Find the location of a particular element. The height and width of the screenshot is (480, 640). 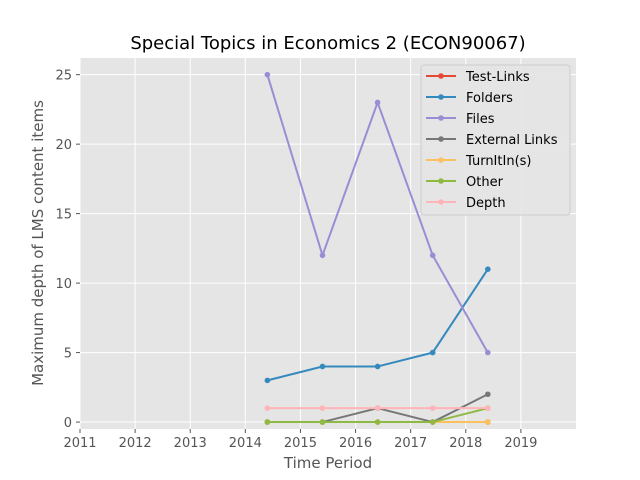

y-tick-label: 20 is located at coordinates (63, 145).